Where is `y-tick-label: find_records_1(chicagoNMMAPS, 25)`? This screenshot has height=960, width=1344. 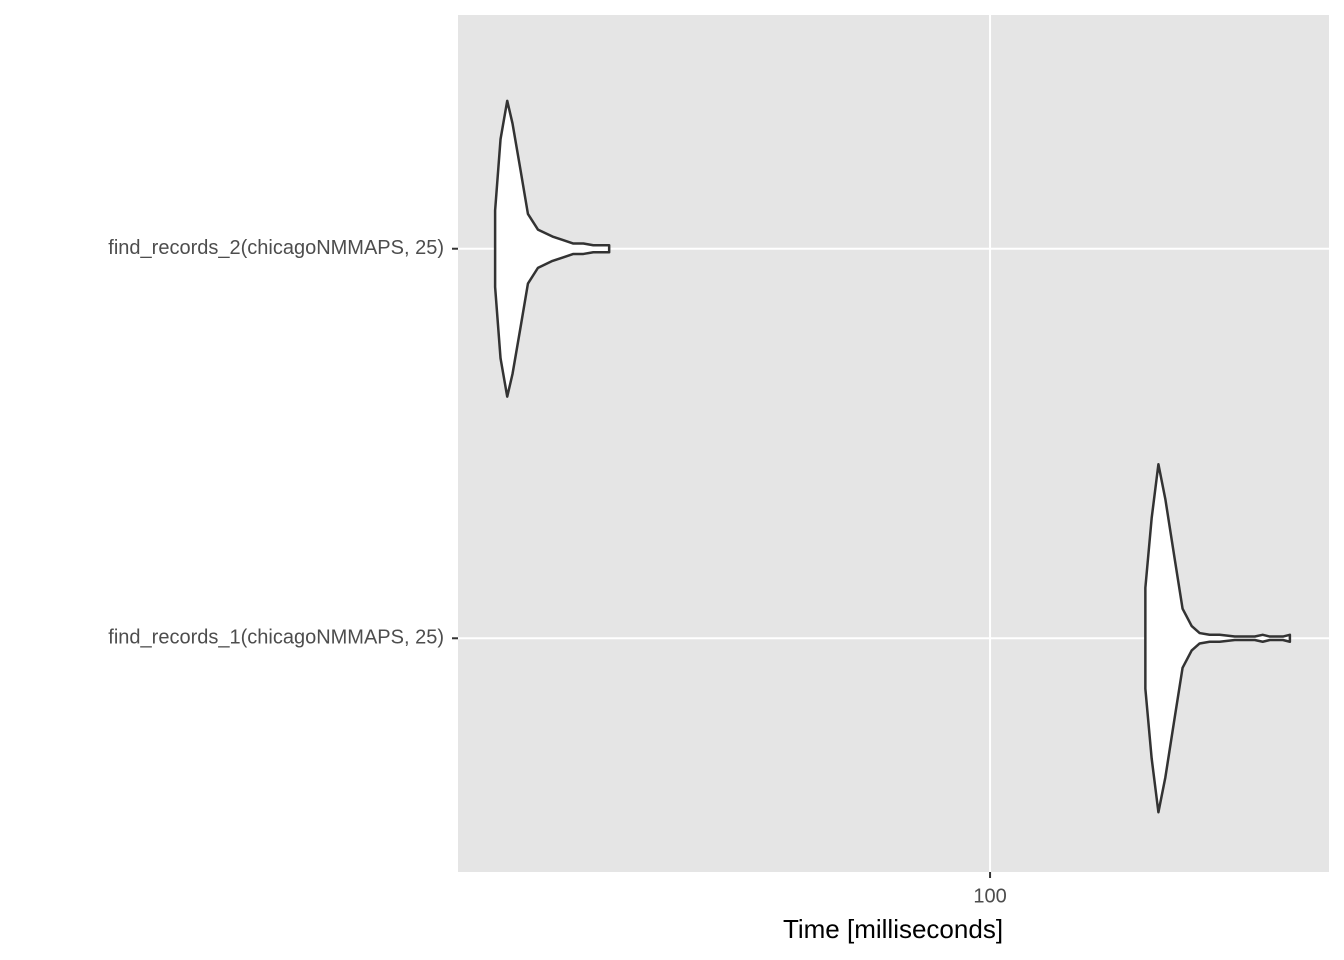
y-tick-label: find_records_1(chicagoNMMAPS, 25) is located at coordinates (276, 638).